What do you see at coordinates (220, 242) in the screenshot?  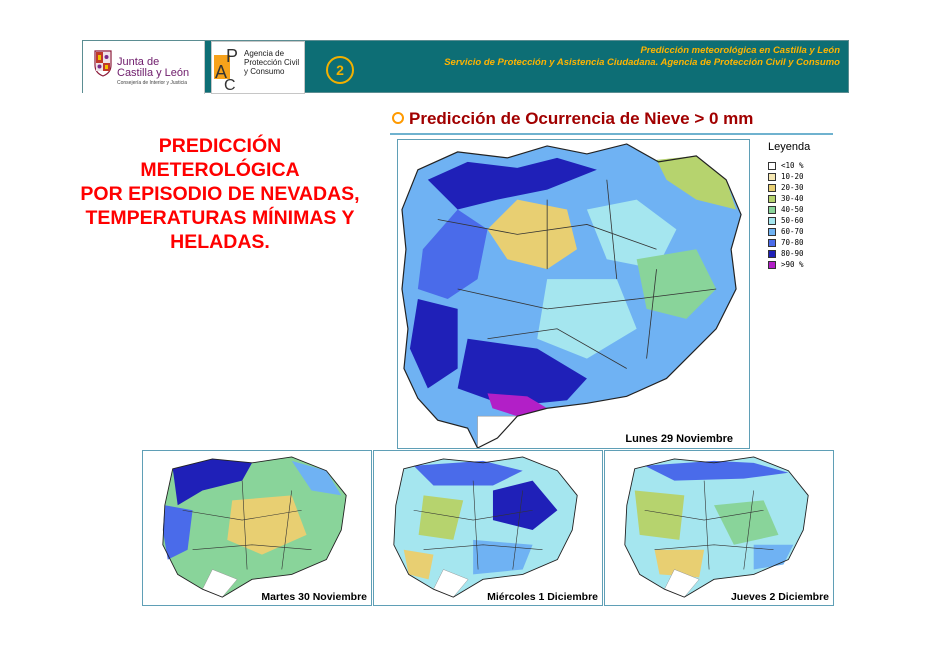 I see `heading-line: HELADAS.` at bounding box center [220, 242].